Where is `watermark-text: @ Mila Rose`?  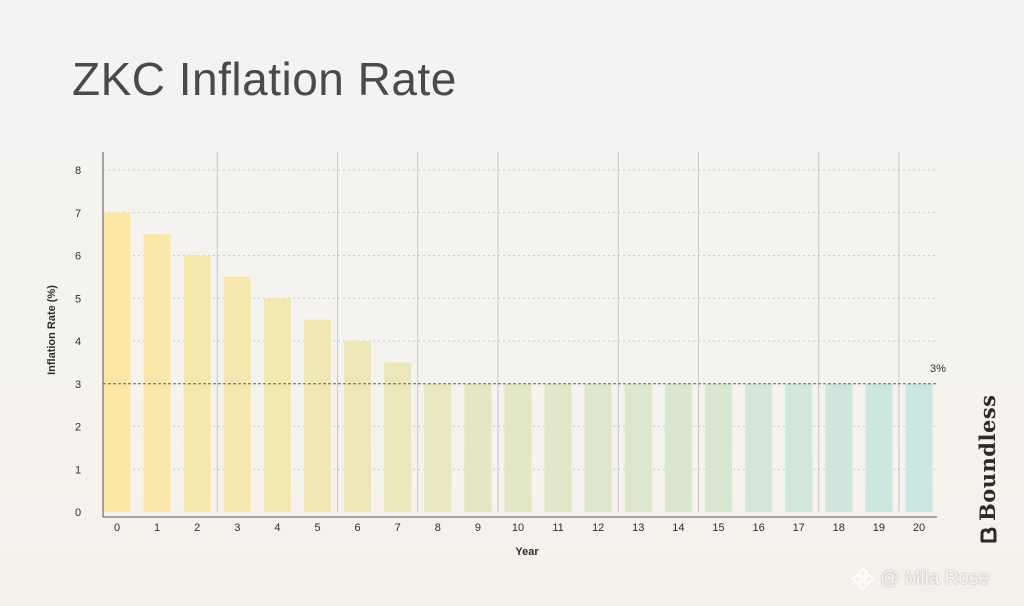 watermark-text: @ Mila Rose is located at coordinates (935, 578).